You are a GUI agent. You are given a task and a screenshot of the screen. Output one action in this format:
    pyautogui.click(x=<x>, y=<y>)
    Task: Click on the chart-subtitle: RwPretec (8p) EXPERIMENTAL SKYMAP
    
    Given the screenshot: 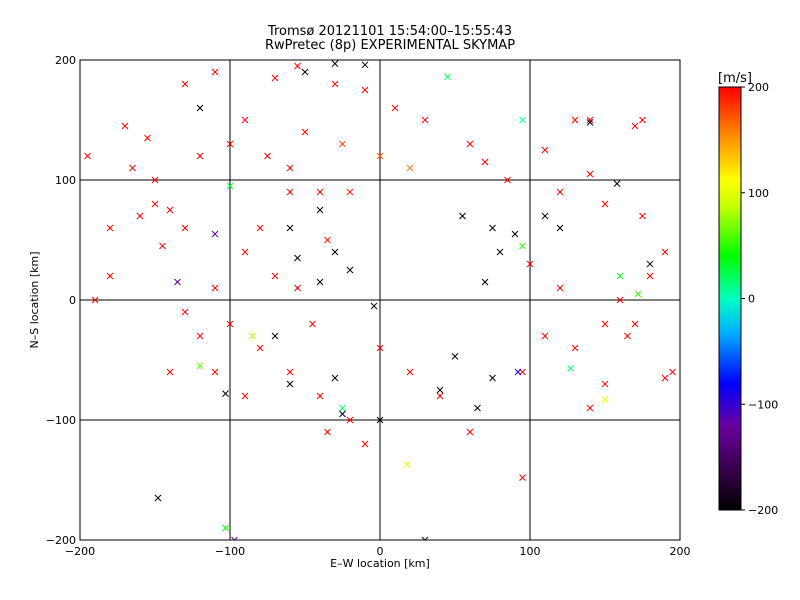 What is the action you would take?
    pyautogui.click(x=390, y=45)
    